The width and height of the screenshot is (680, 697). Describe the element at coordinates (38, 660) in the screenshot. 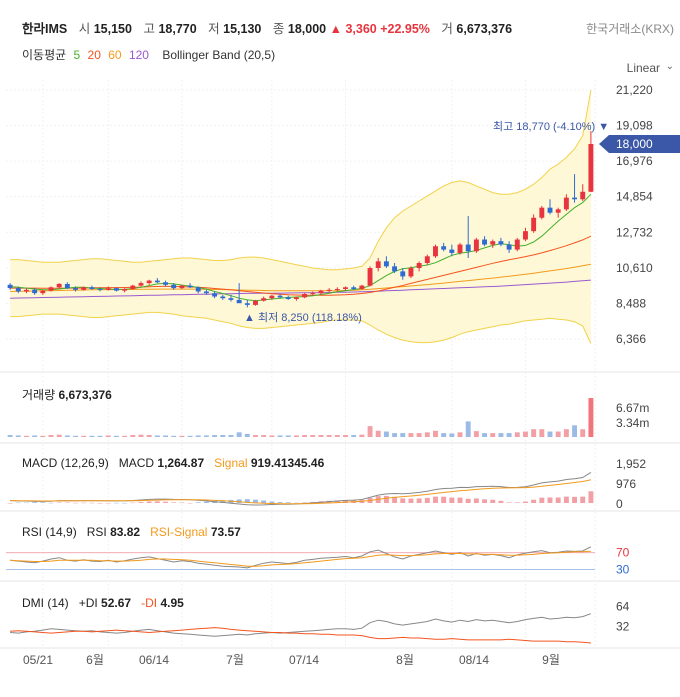

I see `date-axis-label: 05/21` at that location.